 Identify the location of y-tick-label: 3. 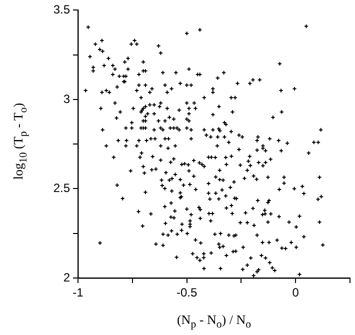
(66, 99).